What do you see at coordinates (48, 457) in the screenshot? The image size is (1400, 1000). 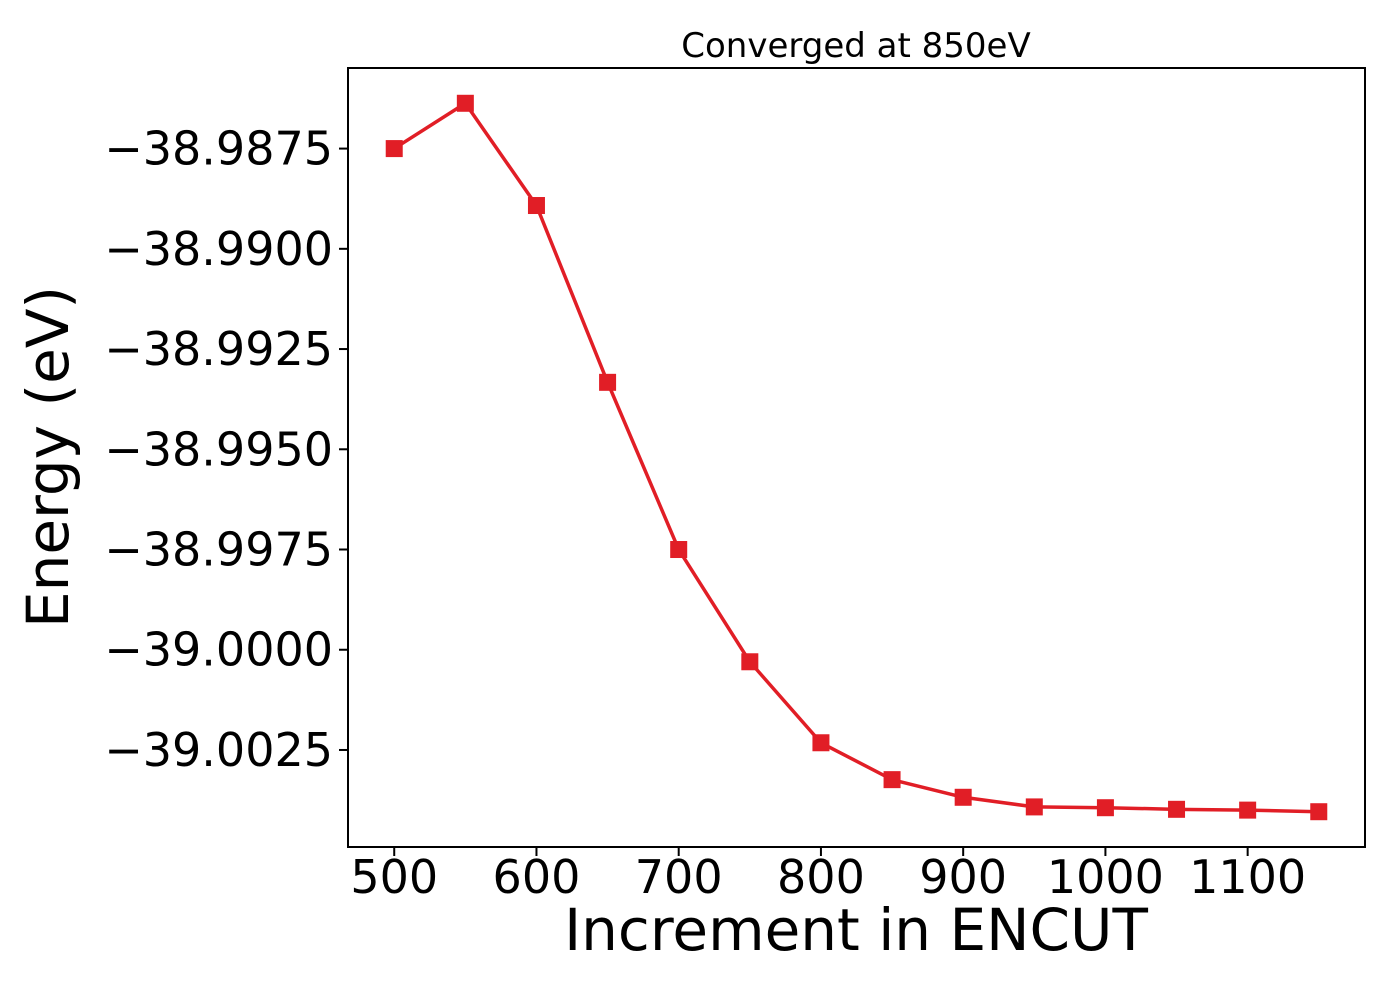 I see `y-axis-label: Energy (eV)` at bounding box center [48, 457].